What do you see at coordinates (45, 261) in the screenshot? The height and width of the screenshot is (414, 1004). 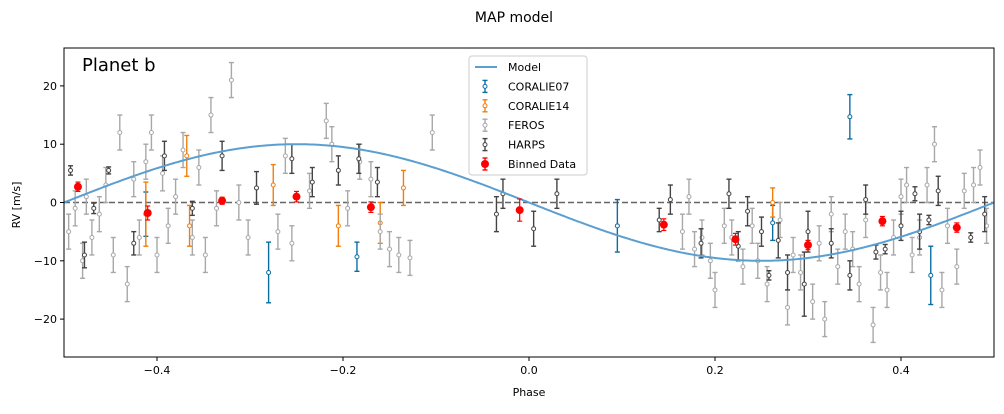 I see `y-tick-label: −10` at bounding box center [45, 261].